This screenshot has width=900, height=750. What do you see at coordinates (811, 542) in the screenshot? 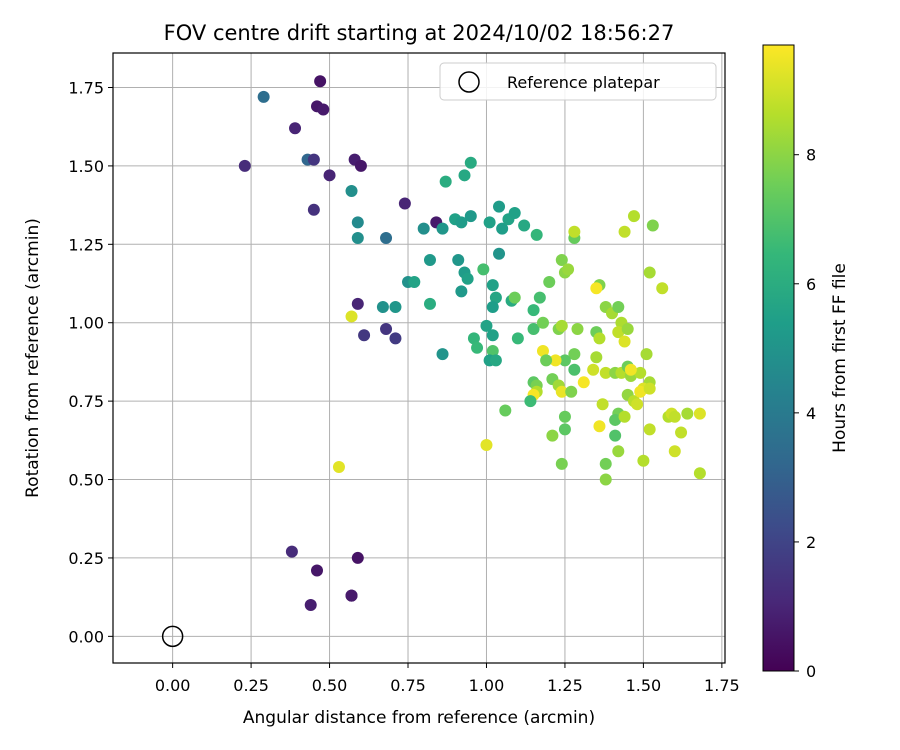
I see `colorbar-tick-label: 2` at bounding box center [811, 542].